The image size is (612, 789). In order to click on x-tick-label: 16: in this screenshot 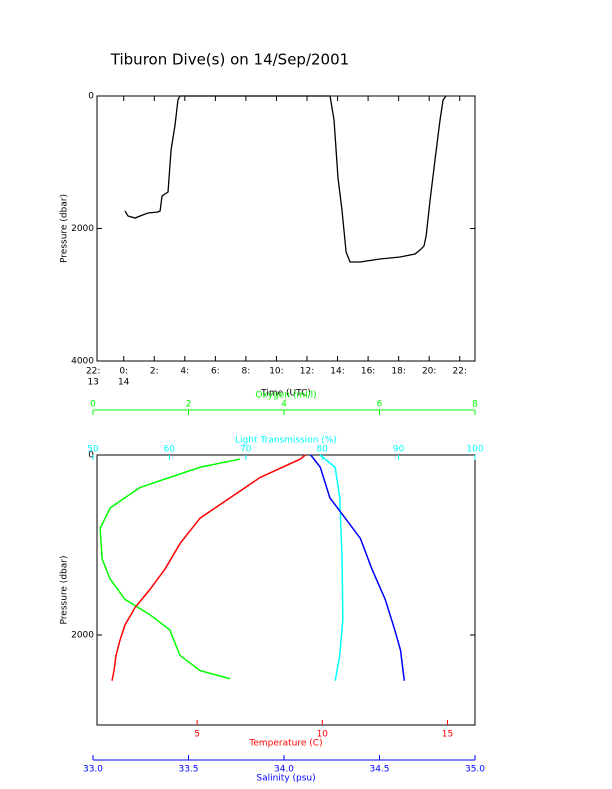, I will do `click(368, 372)`.